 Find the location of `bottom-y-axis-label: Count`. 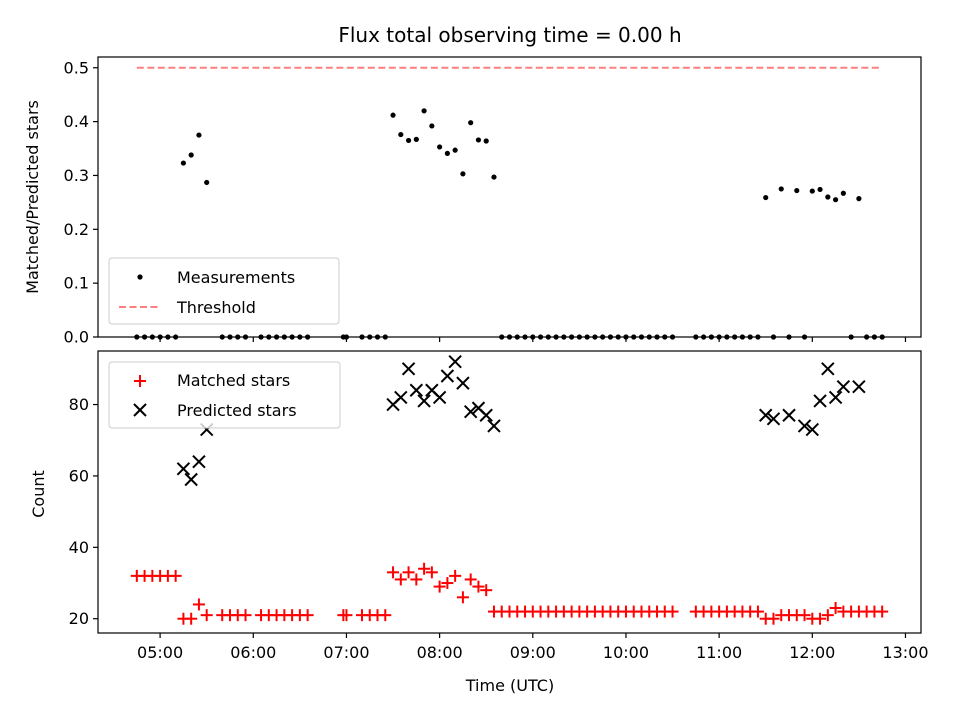

bottom-y-axis-label: Count is located at coordinates (38, 494).